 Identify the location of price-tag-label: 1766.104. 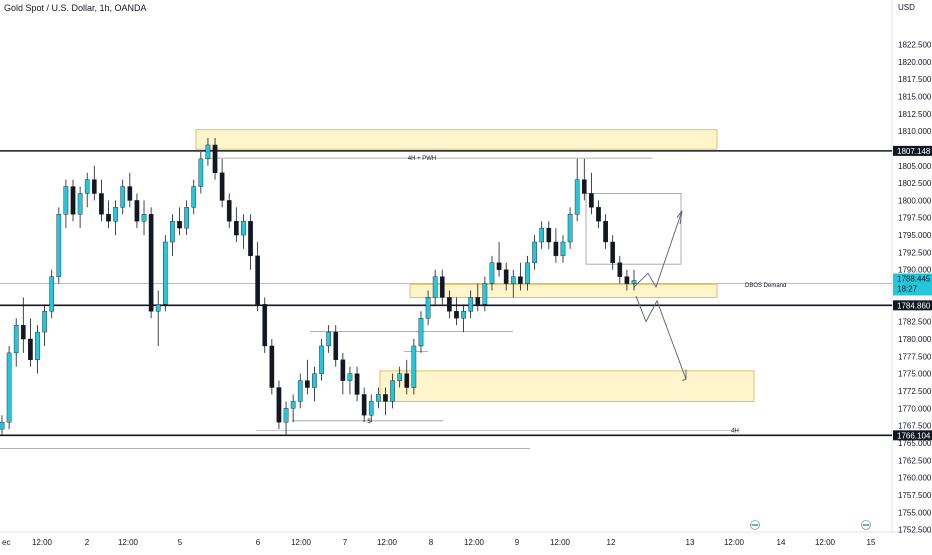
(914, 435).